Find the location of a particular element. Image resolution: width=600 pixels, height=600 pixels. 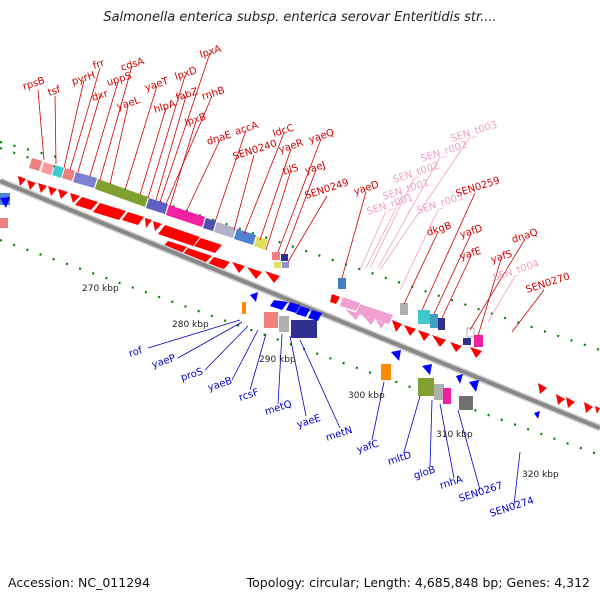

scale-label: 270 kbp is located at coordinates (100, 289).